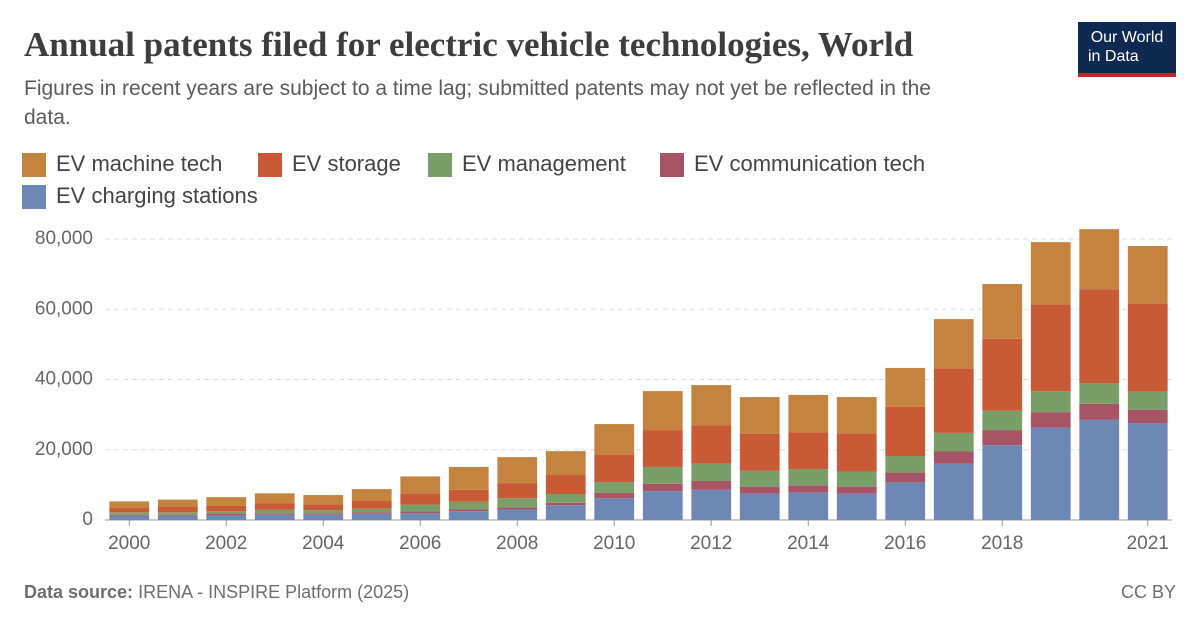 This screenshot has height=627, width=1200. I want to click on x-tick-label: 2014, so click(808, 543).